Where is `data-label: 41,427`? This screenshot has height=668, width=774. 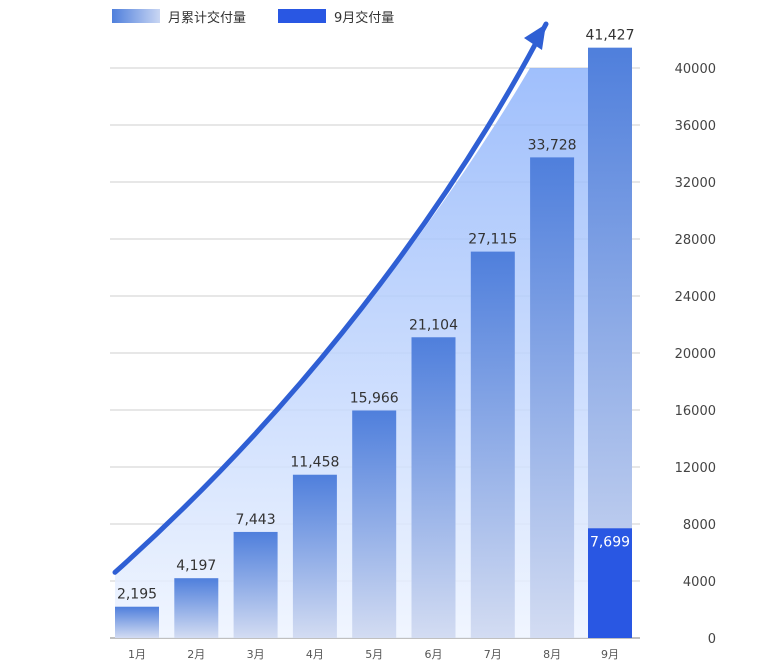 data-label: 41,427 is located at coordinates (610, 36).